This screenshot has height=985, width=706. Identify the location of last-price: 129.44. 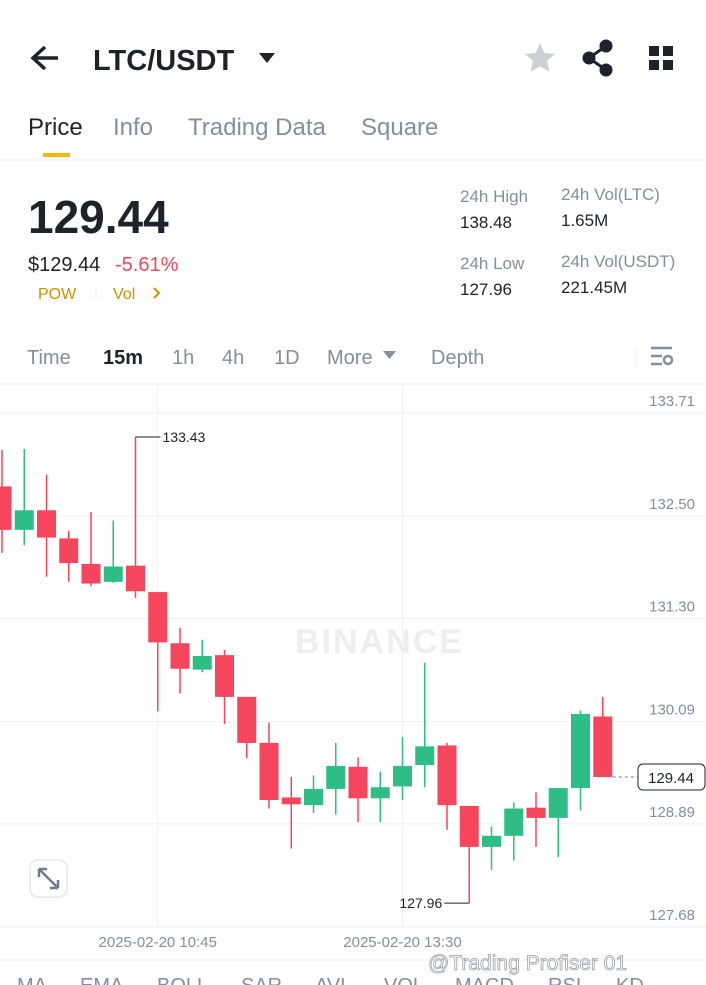
(98, 217).